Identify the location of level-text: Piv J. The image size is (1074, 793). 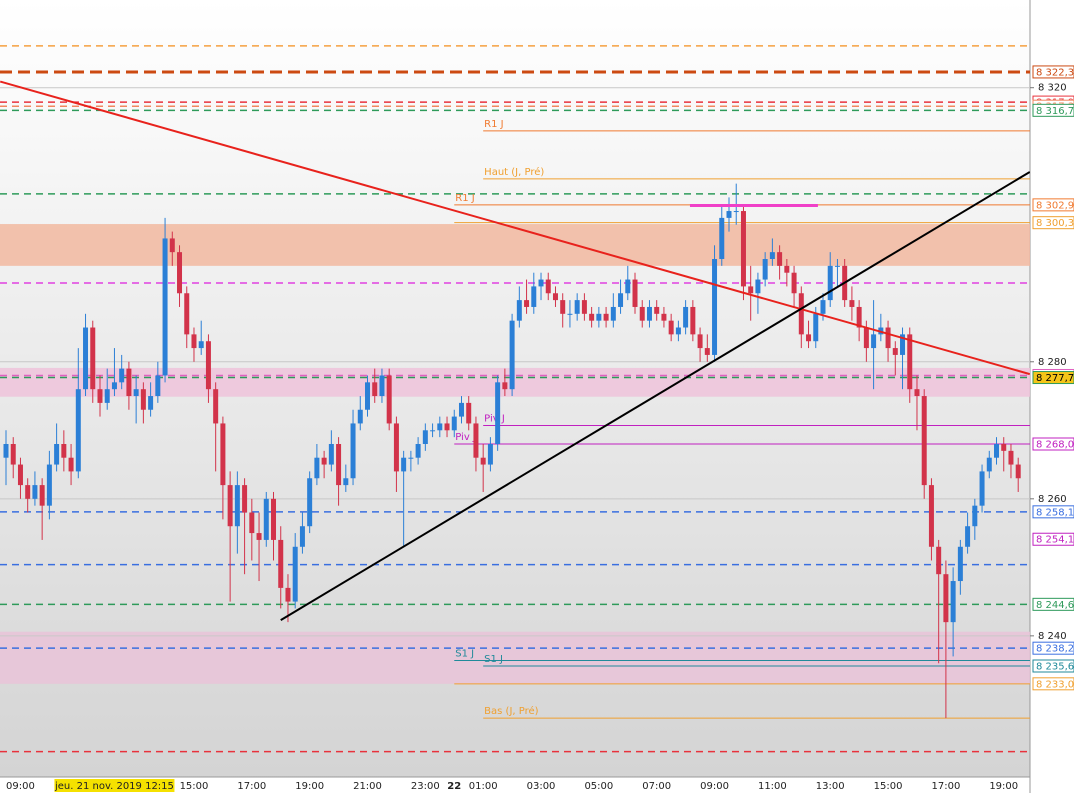
(465, 437).